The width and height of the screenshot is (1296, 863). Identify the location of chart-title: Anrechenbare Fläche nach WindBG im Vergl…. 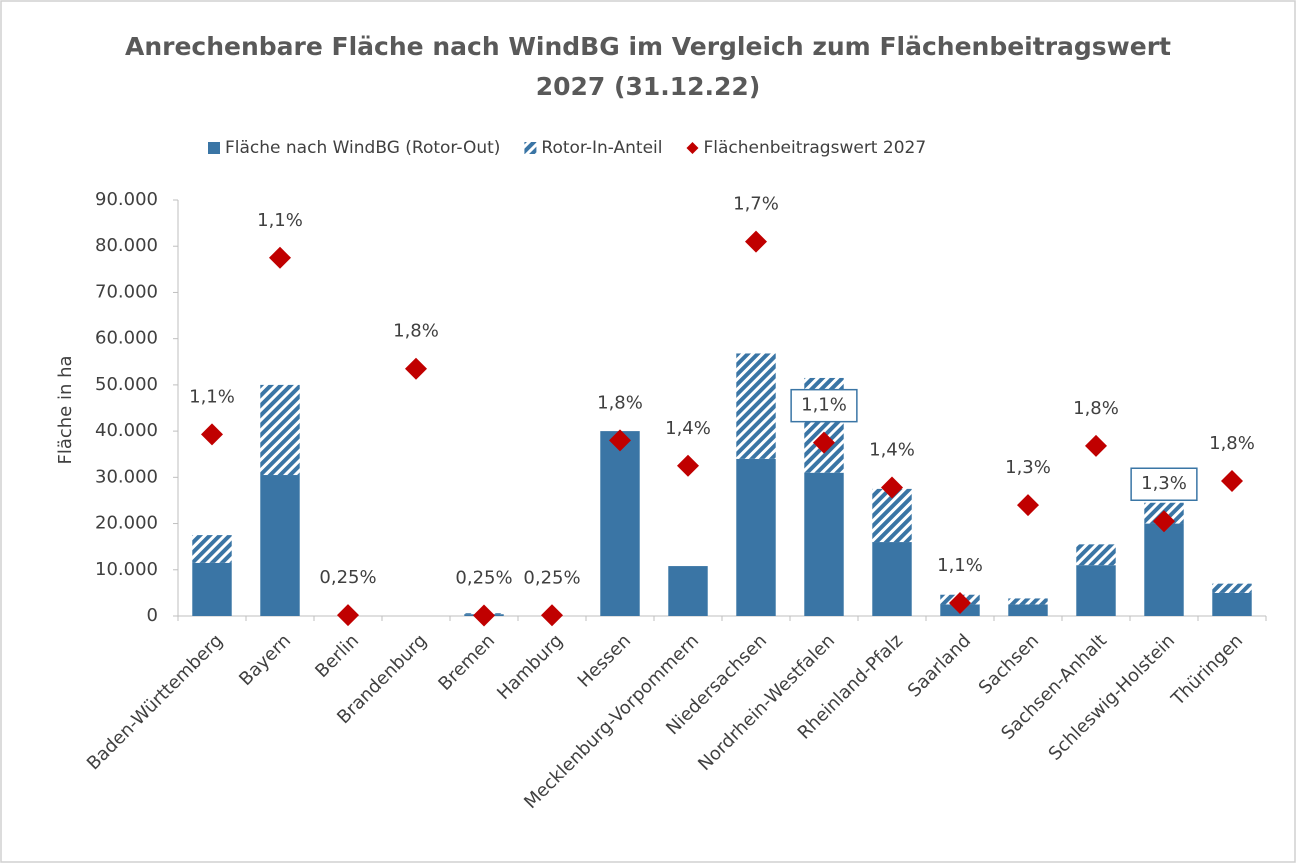
(648, 46).